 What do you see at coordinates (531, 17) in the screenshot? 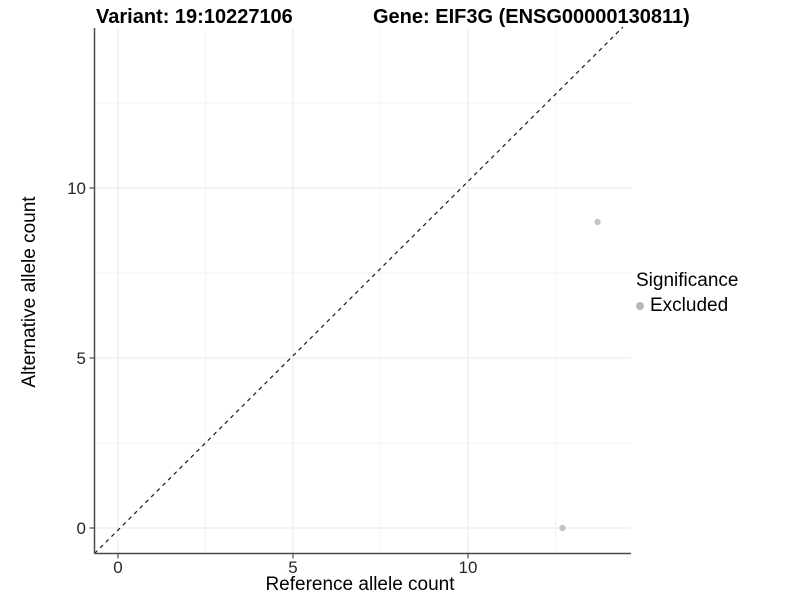
I see `gene-title: Gene: EIF3G (ENSG00000130811)` at bounding box center [531, 17].